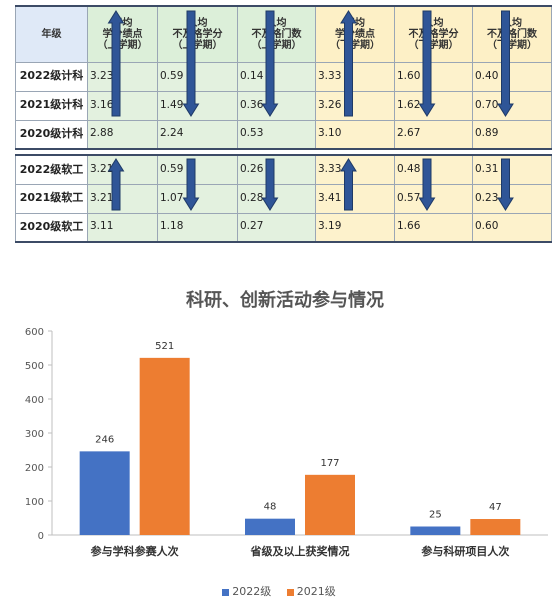 The height and width of the screenshot is (599, 558). I want to click on table-cell: 3.10, so click(355, 134).